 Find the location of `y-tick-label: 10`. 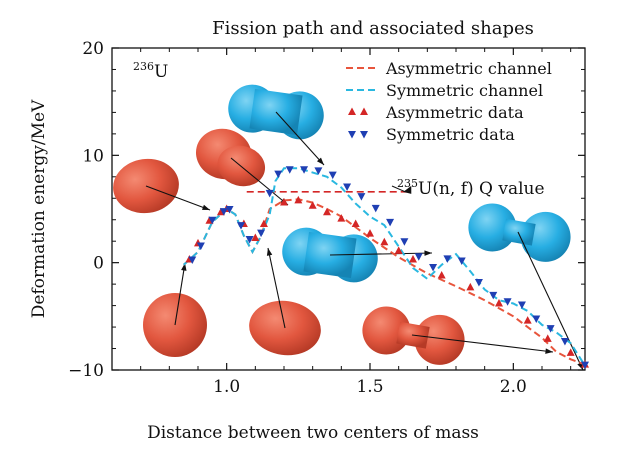

y-tick-label: 10 is located at coordinates (93, 156).